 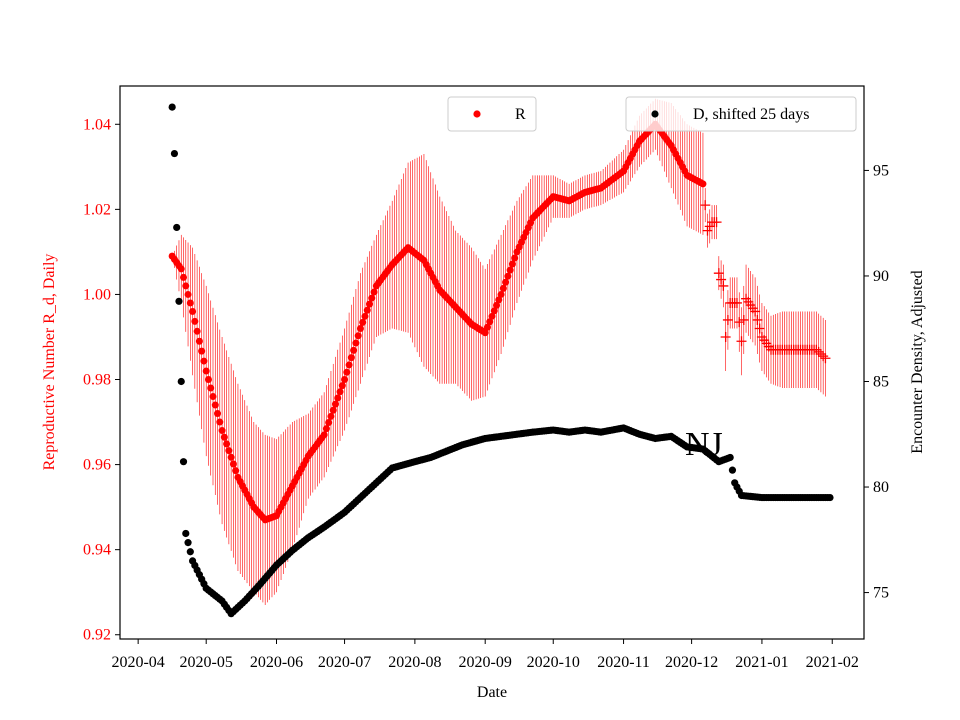 What do you see at coordinates (97, 465) in the screenshot?
I see `left-y-tick-label: 0.96` at bounding box center [97, 465].